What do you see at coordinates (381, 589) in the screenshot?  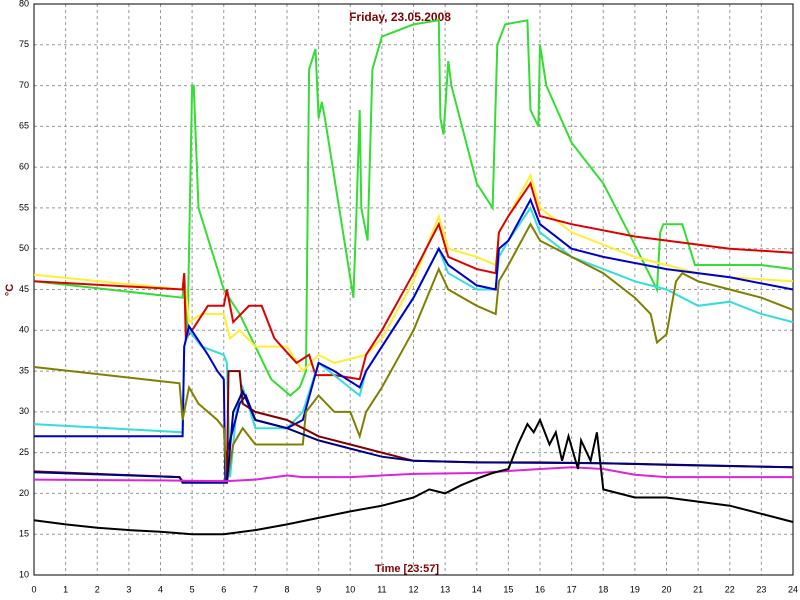 I see `x-tick-label: 11` at bounding box center [381, 589].